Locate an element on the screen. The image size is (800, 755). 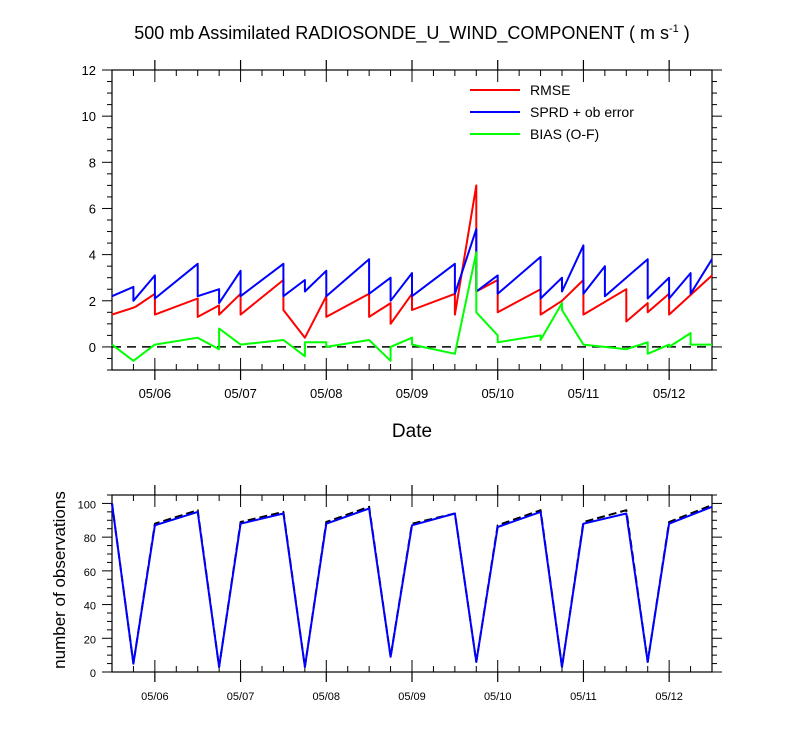
top-x-tick-label: 05/06 is located at coordinates (155, 393).